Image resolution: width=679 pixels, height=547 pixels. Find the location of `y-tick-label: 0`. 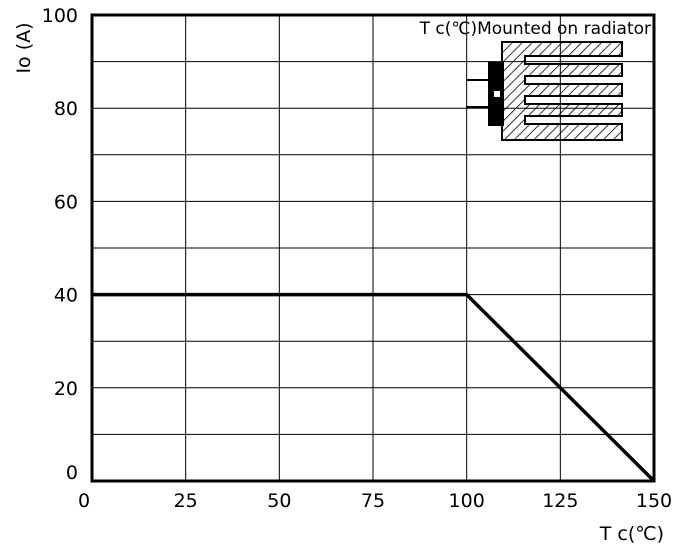

y-tick-label: 0 is located at coordinates (72, 473).